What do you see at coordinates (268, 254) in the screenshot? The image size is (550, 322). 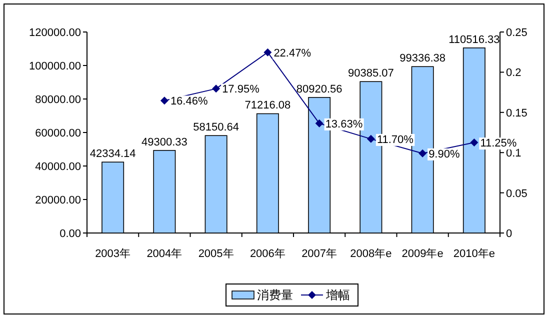 I see `x-tick-label: 2006年` at bounding box center [268, 254].